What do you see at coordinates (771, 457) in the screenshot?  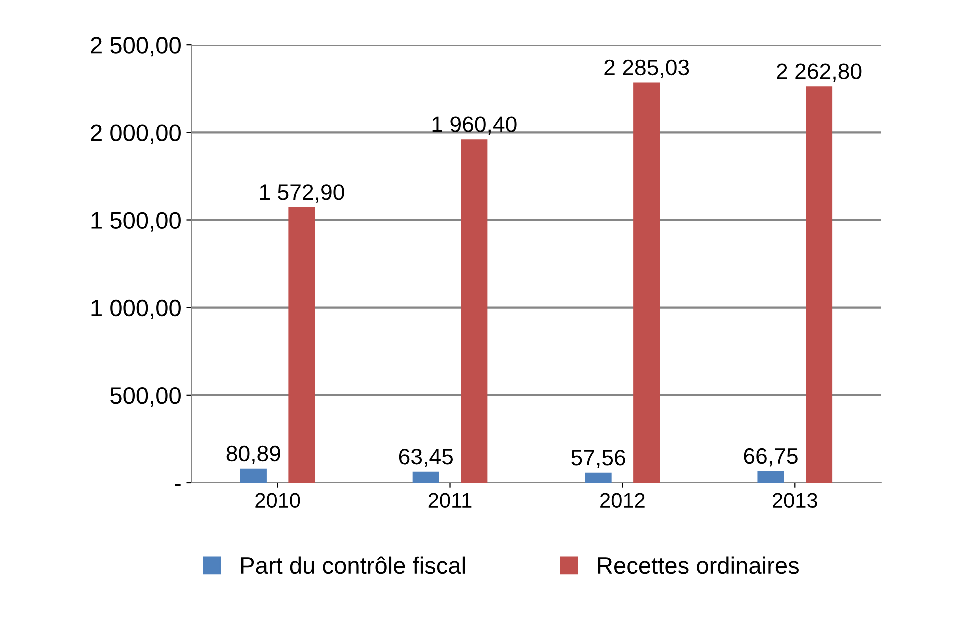 I see `data-label: 66,75` at bounding box center [771, 457].